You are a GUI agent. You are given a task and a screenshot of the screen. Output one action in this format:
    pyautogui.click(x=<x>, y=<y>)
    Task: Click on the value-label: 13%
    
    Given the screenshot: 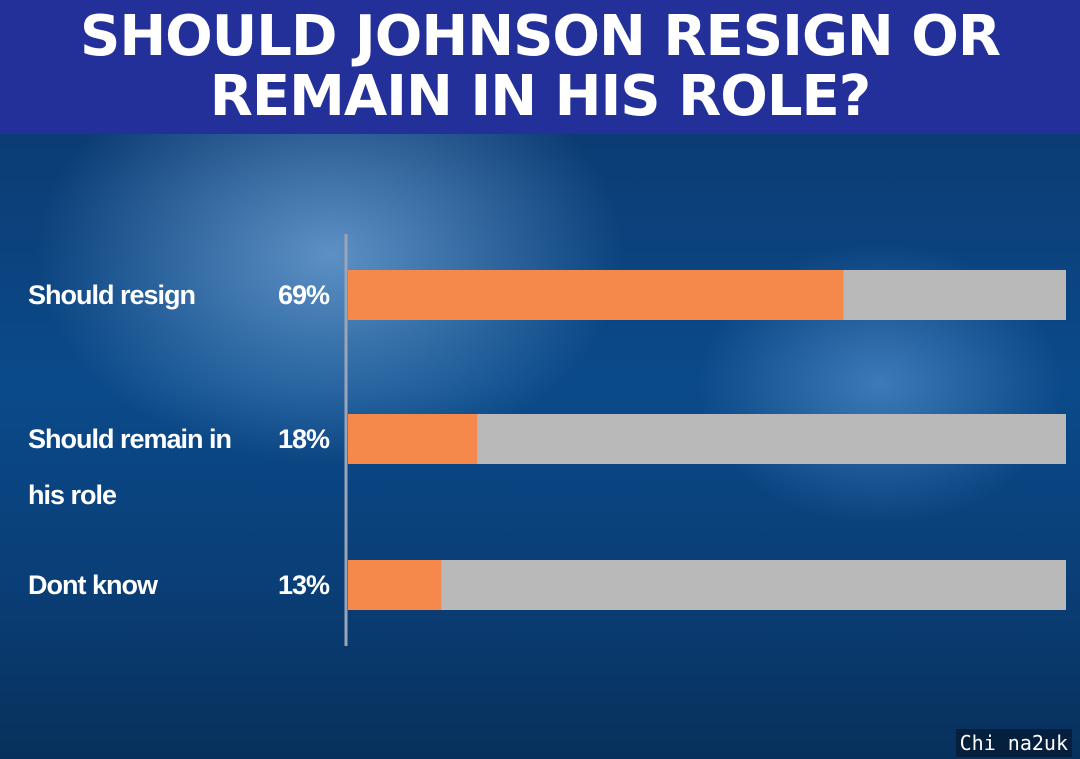 What is the action you would take?
    pyautogui.click(x=304, y=585)
    